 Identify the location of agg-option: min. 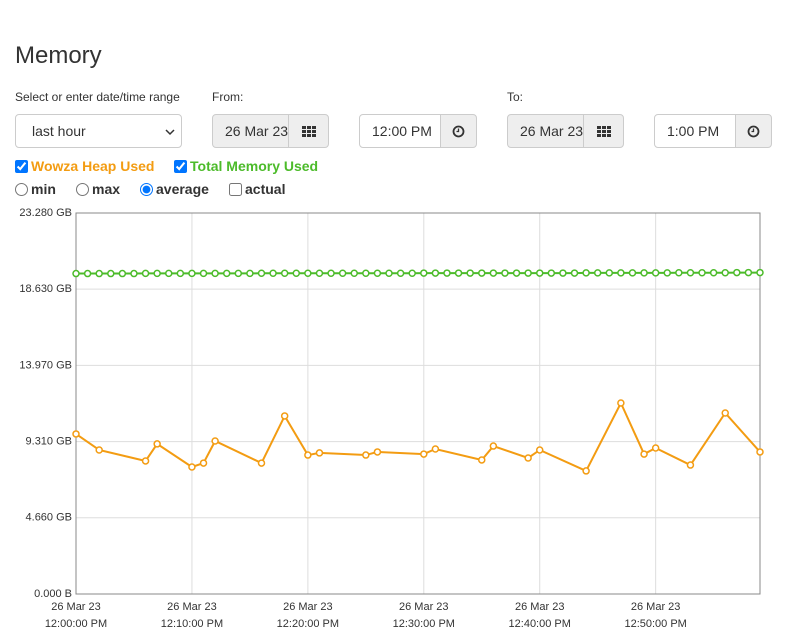
(35, 189).